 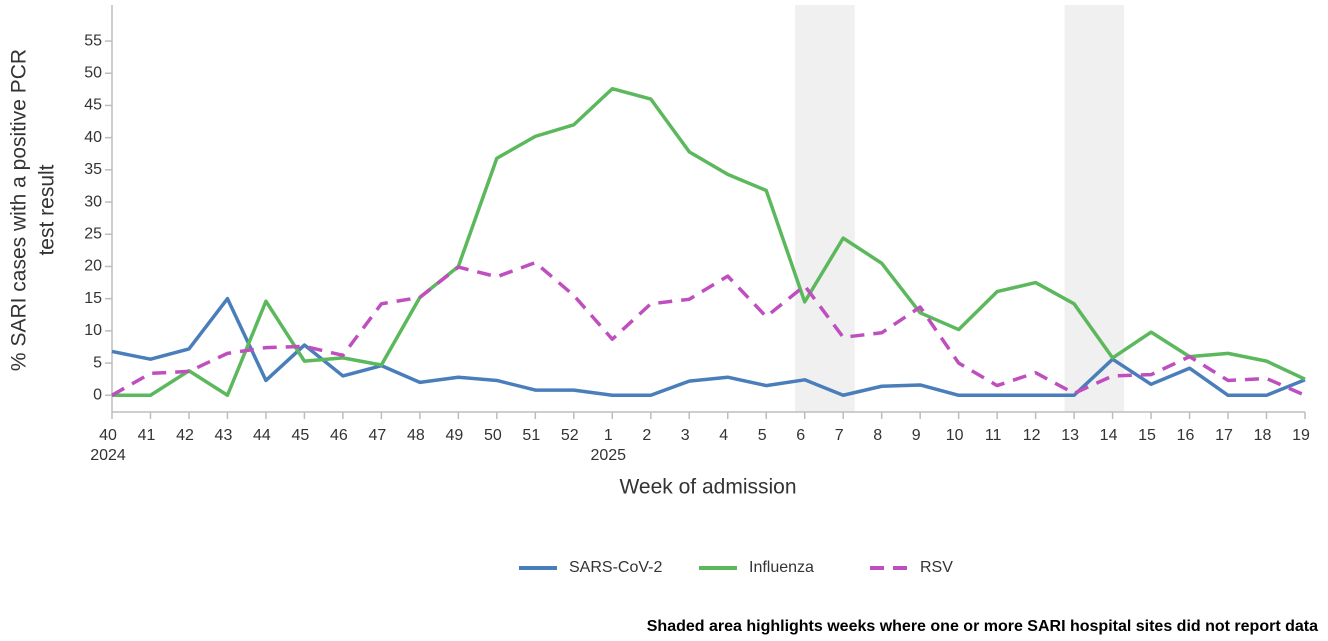 What do you see at coordinates (707, 487) in the screenshot?
I see `x-axis-label: Week of admission` at bounding box center [707, 487].